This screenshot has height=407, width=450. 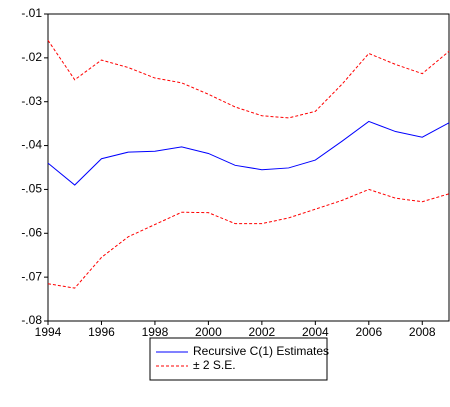 I want to click on y-tick-label: -.04, so click(x=31, y=145).